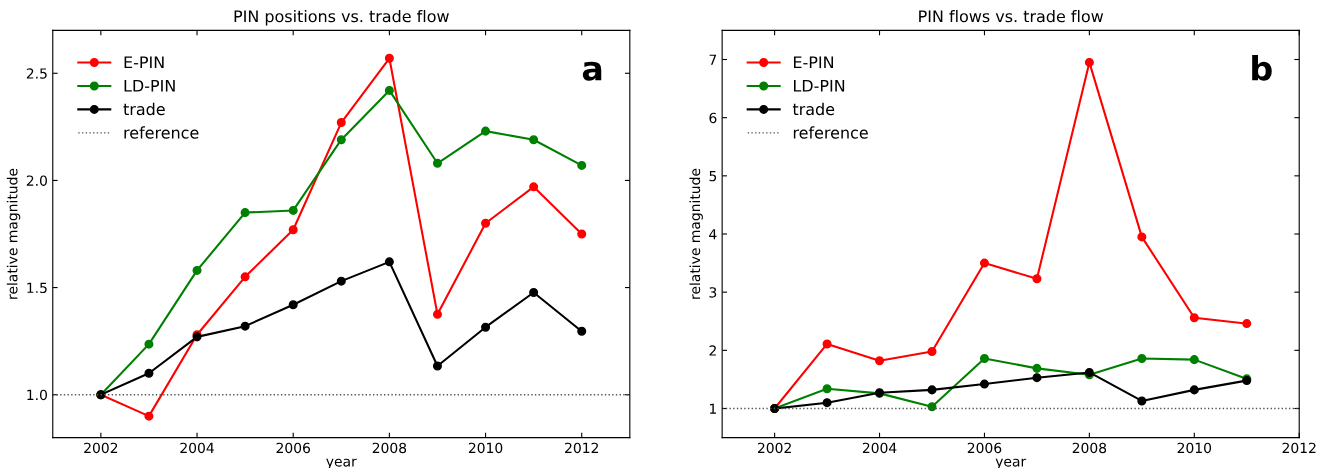 This screenshot has width=1319, height=468. Describe the element at coordinates (341, 17) in the screenshot. I see `chart-title: PIN positions vs. trade flow` at that location.